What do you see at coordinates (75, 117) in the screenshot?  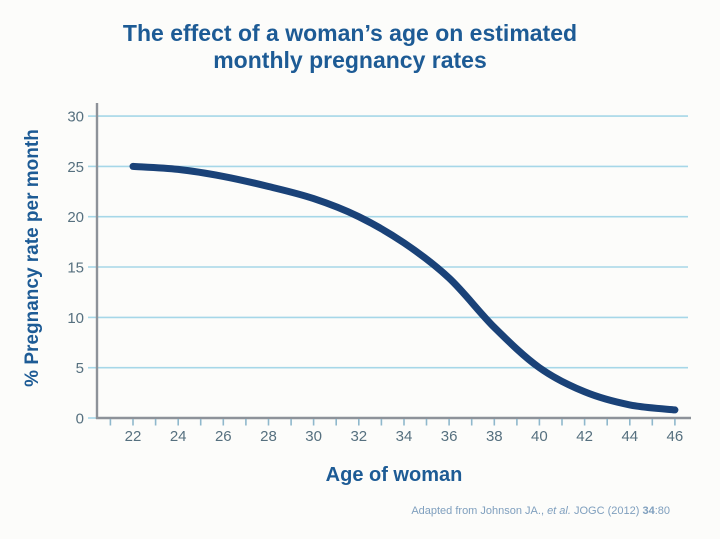 I see `y-tick-label-30: 30` at bounding box center [75, 117].